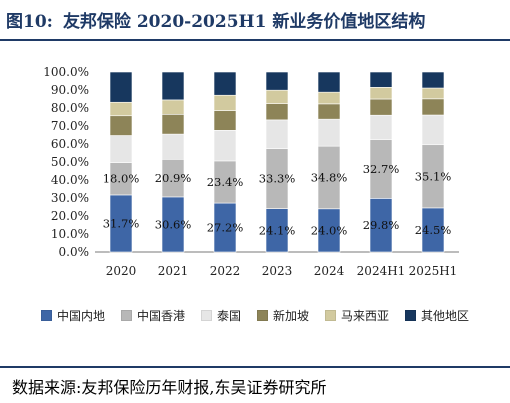 The image size is (510, 403). I want to click on data-label: 35.1%, so click(433, 176).